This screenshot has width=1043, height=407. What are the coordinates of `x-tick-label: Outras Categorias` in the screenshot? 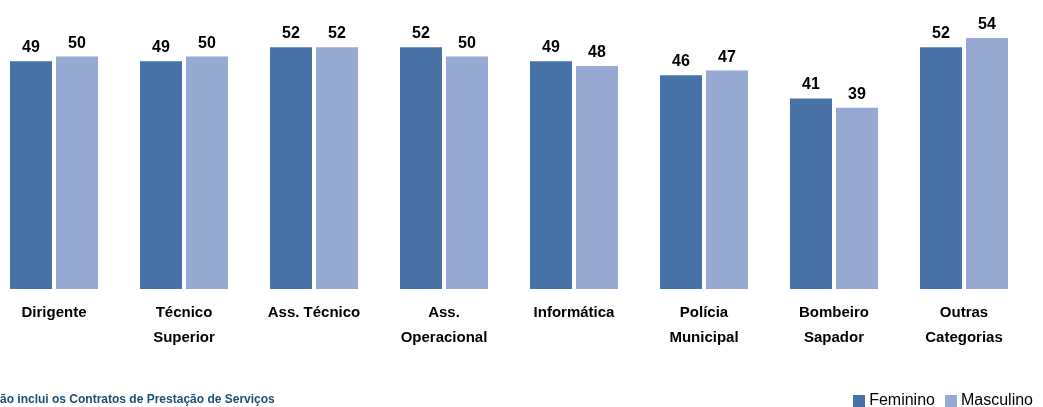 It's located at (964, 324).